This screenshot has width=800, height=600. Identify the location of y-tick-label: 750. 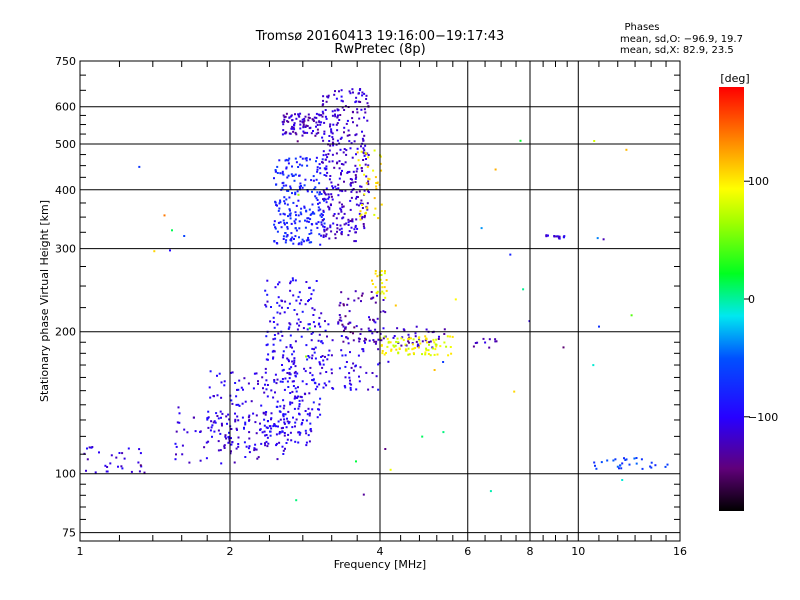
(65, 61).